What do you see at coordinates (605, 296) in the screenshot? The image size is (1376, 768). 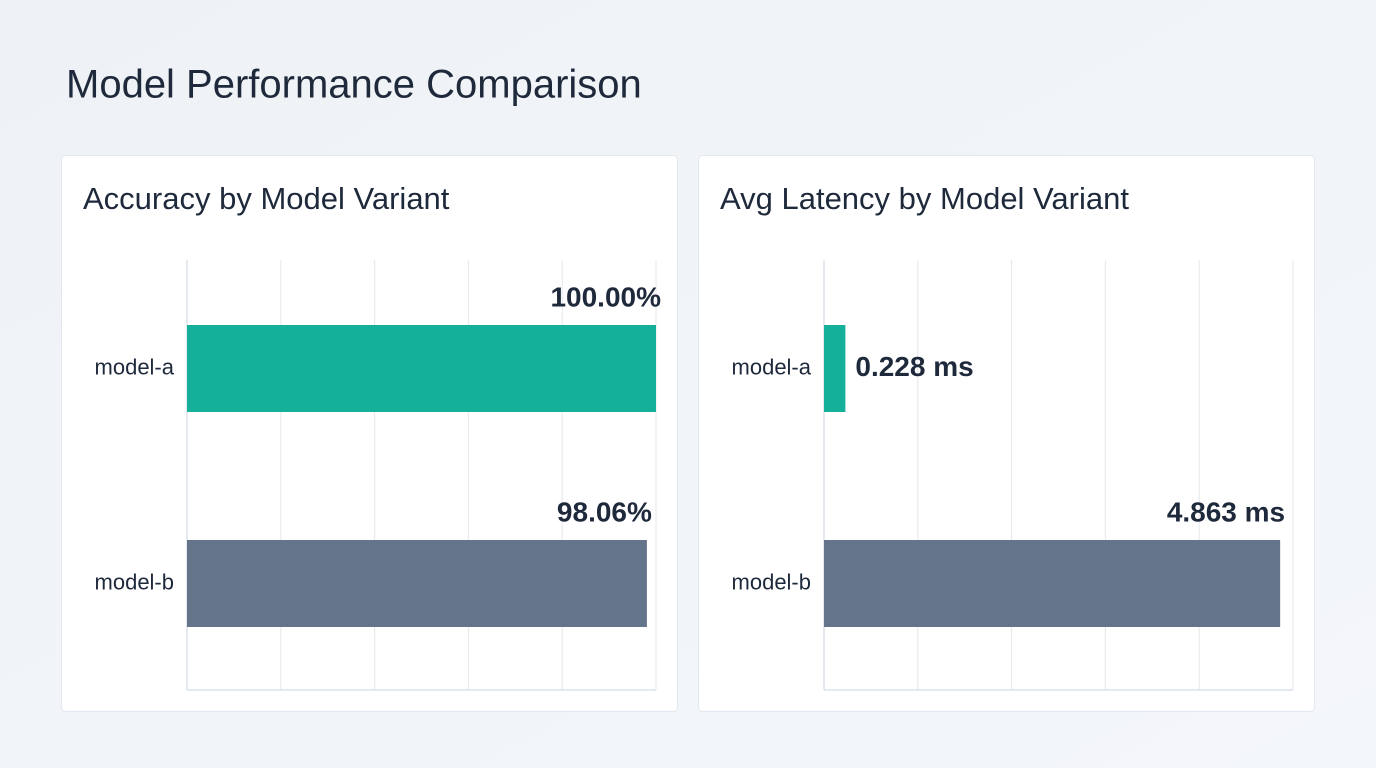 I see `value-label: 100.00%` at bounding box center [605, 296].